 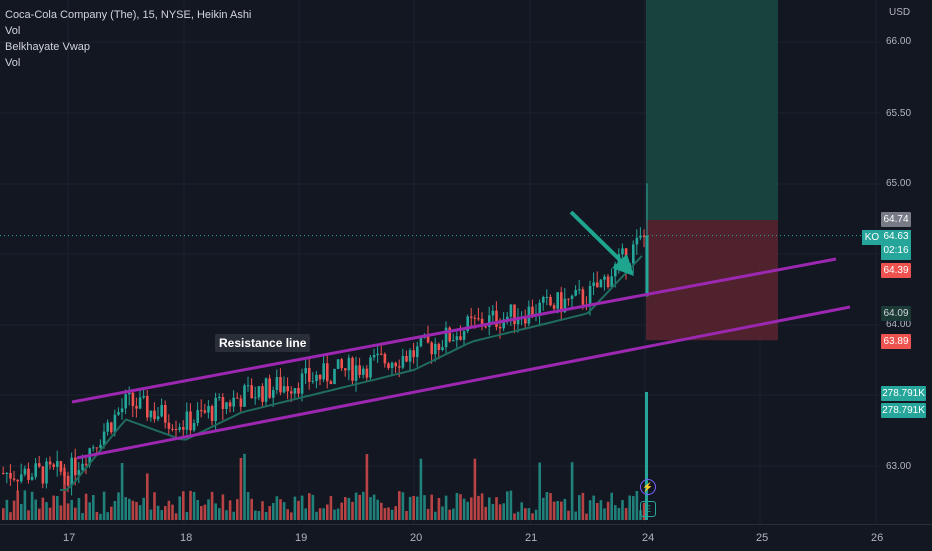 What do you see at coordinates (896, 245) in the screenshot?
I see `last-price-tag: 64.63 02:16` at bounding box center [896, 245].